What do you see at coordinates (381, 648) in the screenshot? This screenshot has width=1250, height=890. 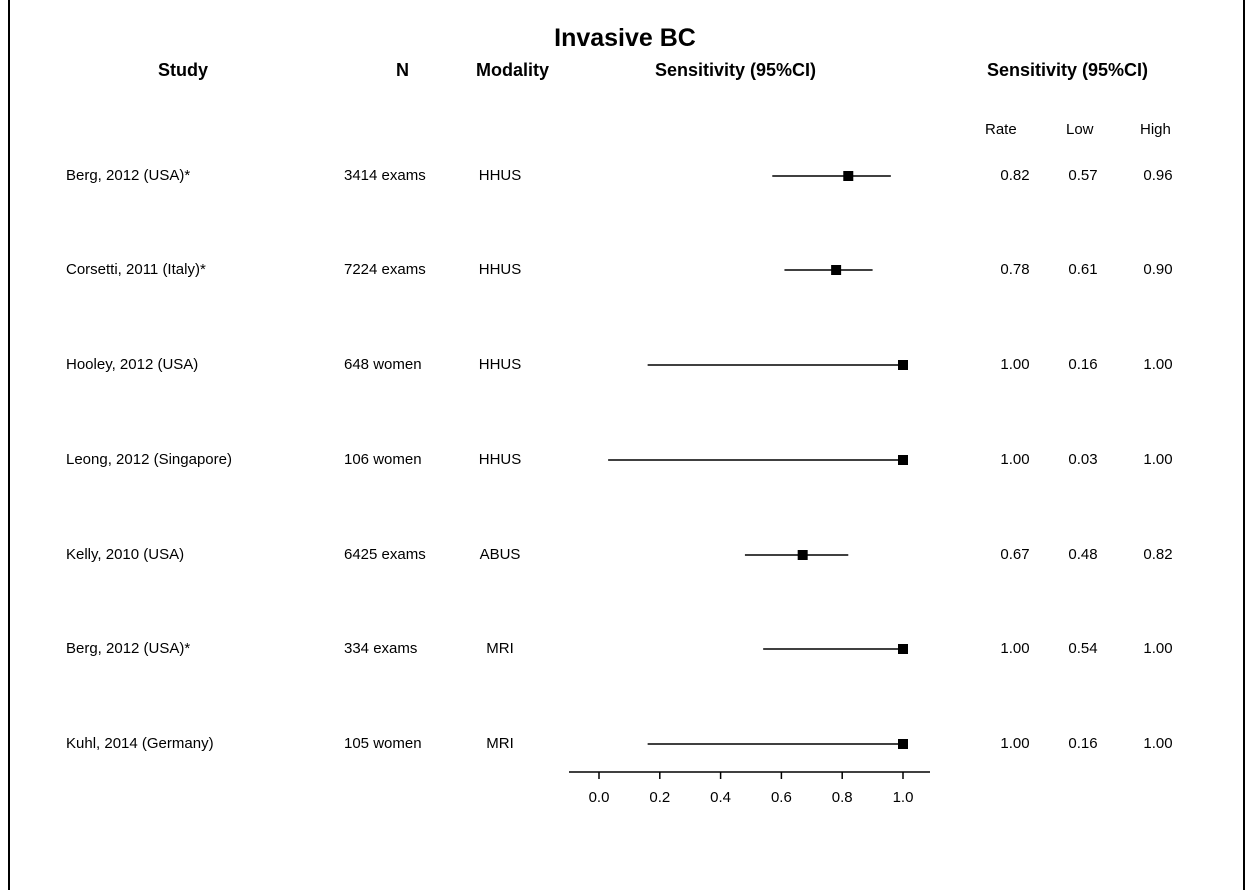 I see `study-n: 334 exams` at bounding box center [381, 648].